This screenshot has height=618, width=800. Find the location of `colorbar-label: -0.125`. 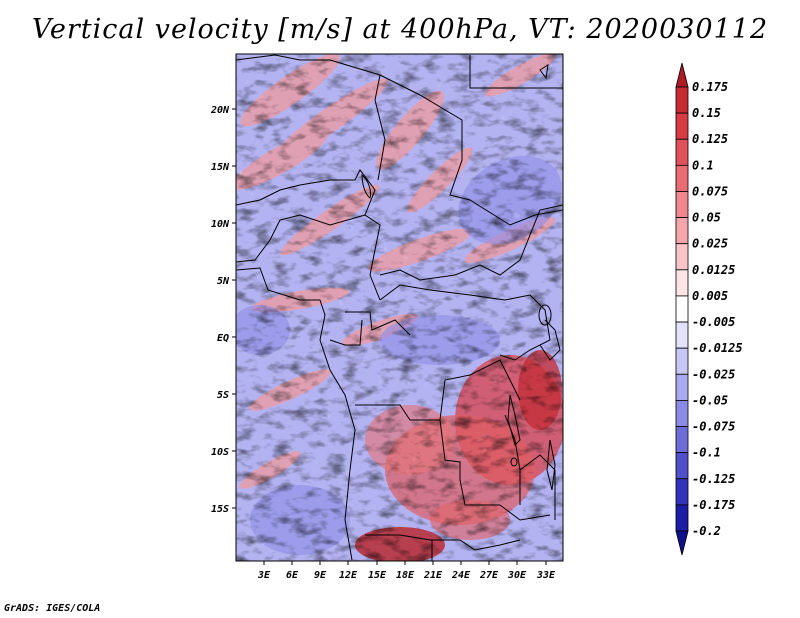

colorbar-label: -0.125 is located at coordinates (713, 479).